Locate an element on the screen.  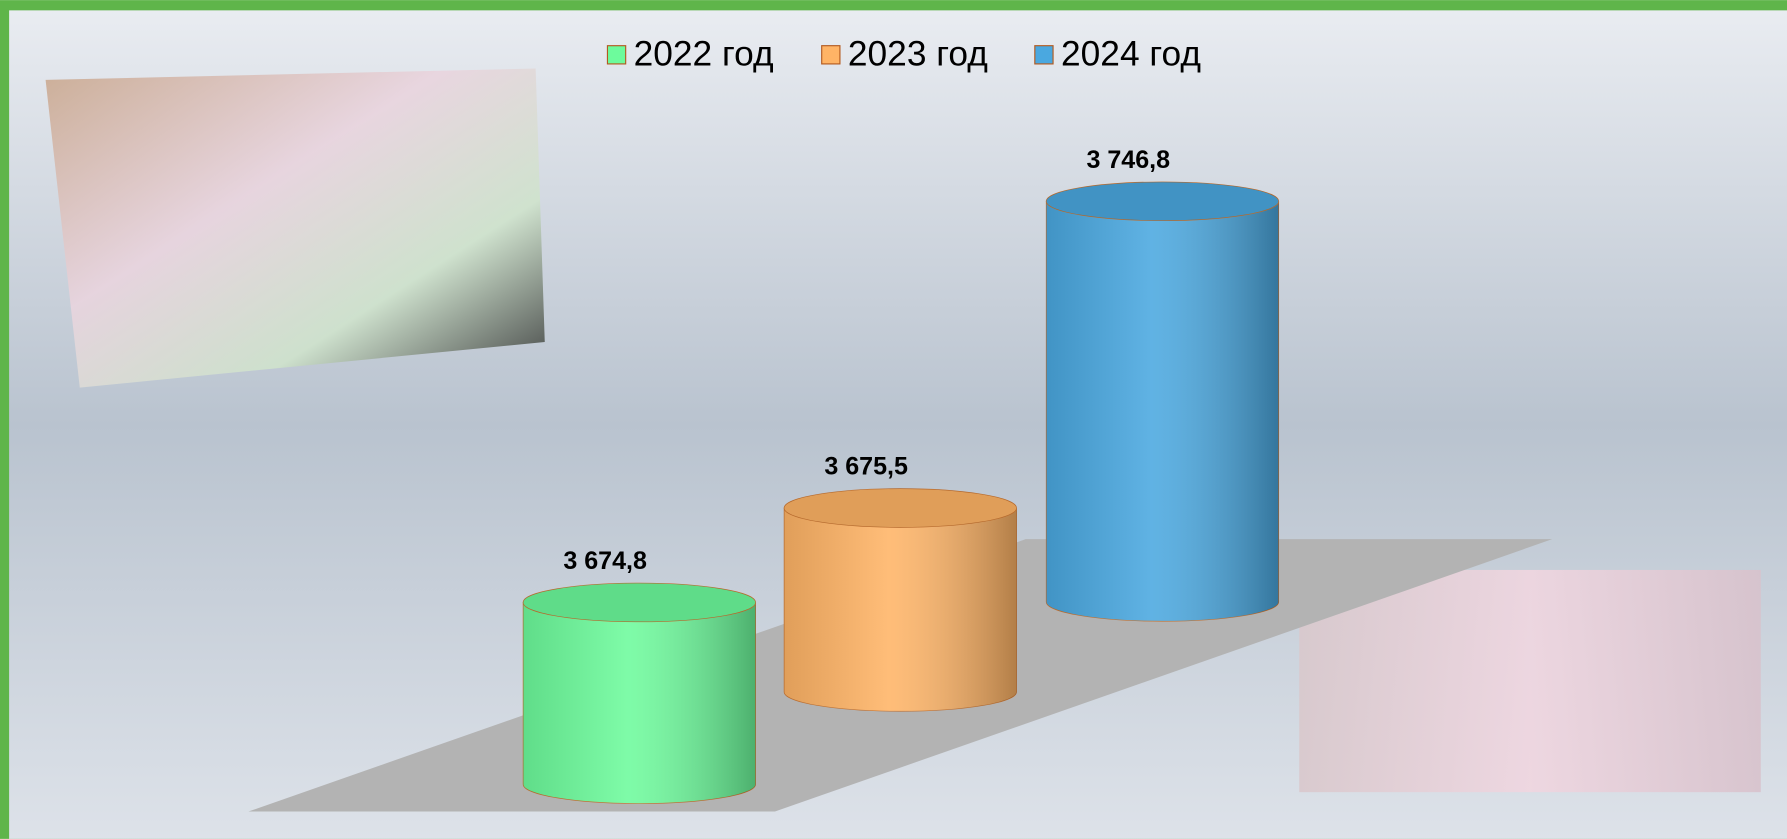
photo-banknotes is located at coordinates (295, 228).